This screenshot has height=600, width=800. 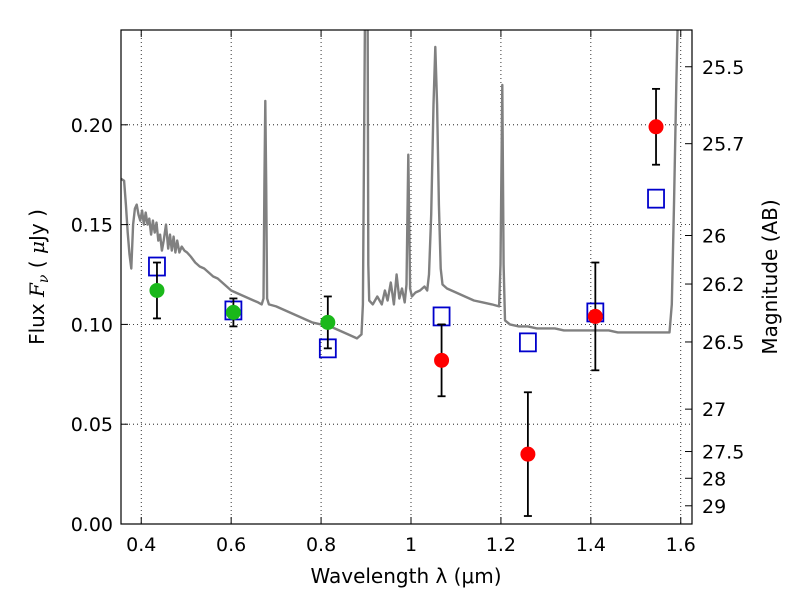 I want to click on y-axis-ticks: 0.00 0.05 0.10 0.15 0.20, so click(x=99, y=325).